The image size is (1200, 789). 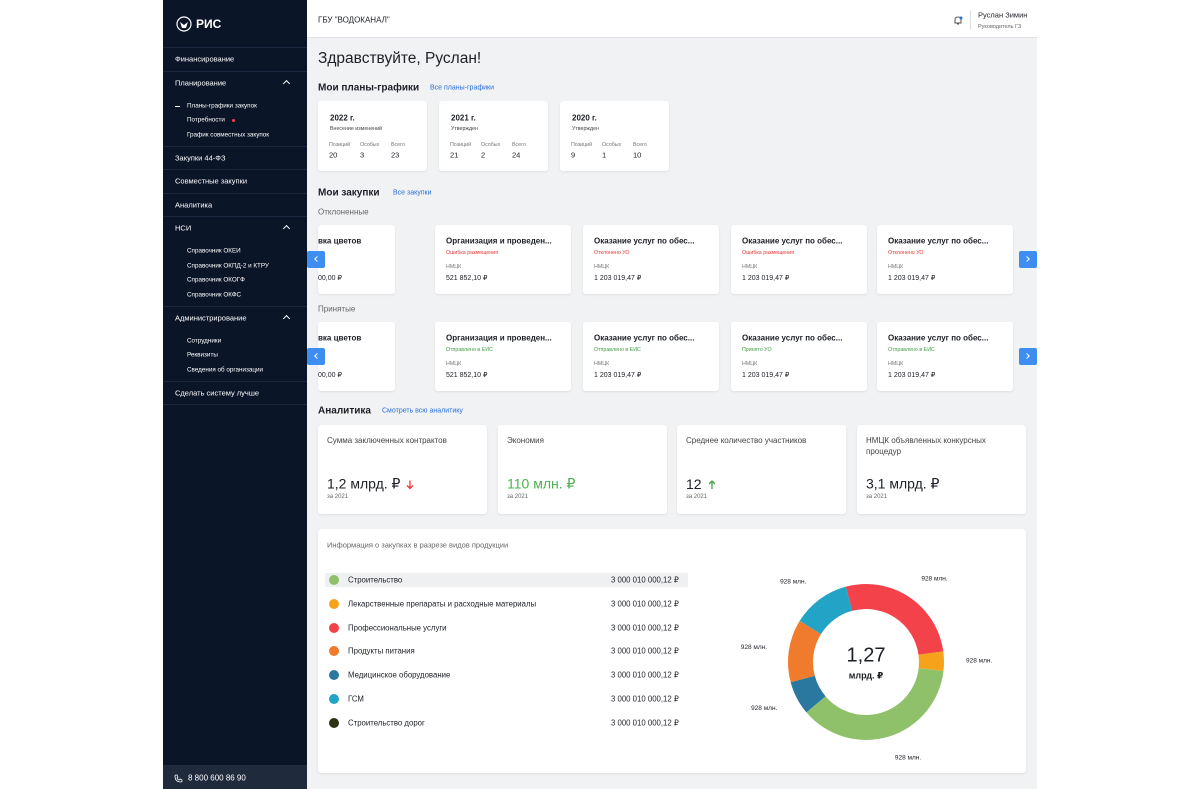 What do you see at coordinates (202, 355) in the screenshot?
I see `submenu-item: Реквизиты` at bounding box center [202, 355].